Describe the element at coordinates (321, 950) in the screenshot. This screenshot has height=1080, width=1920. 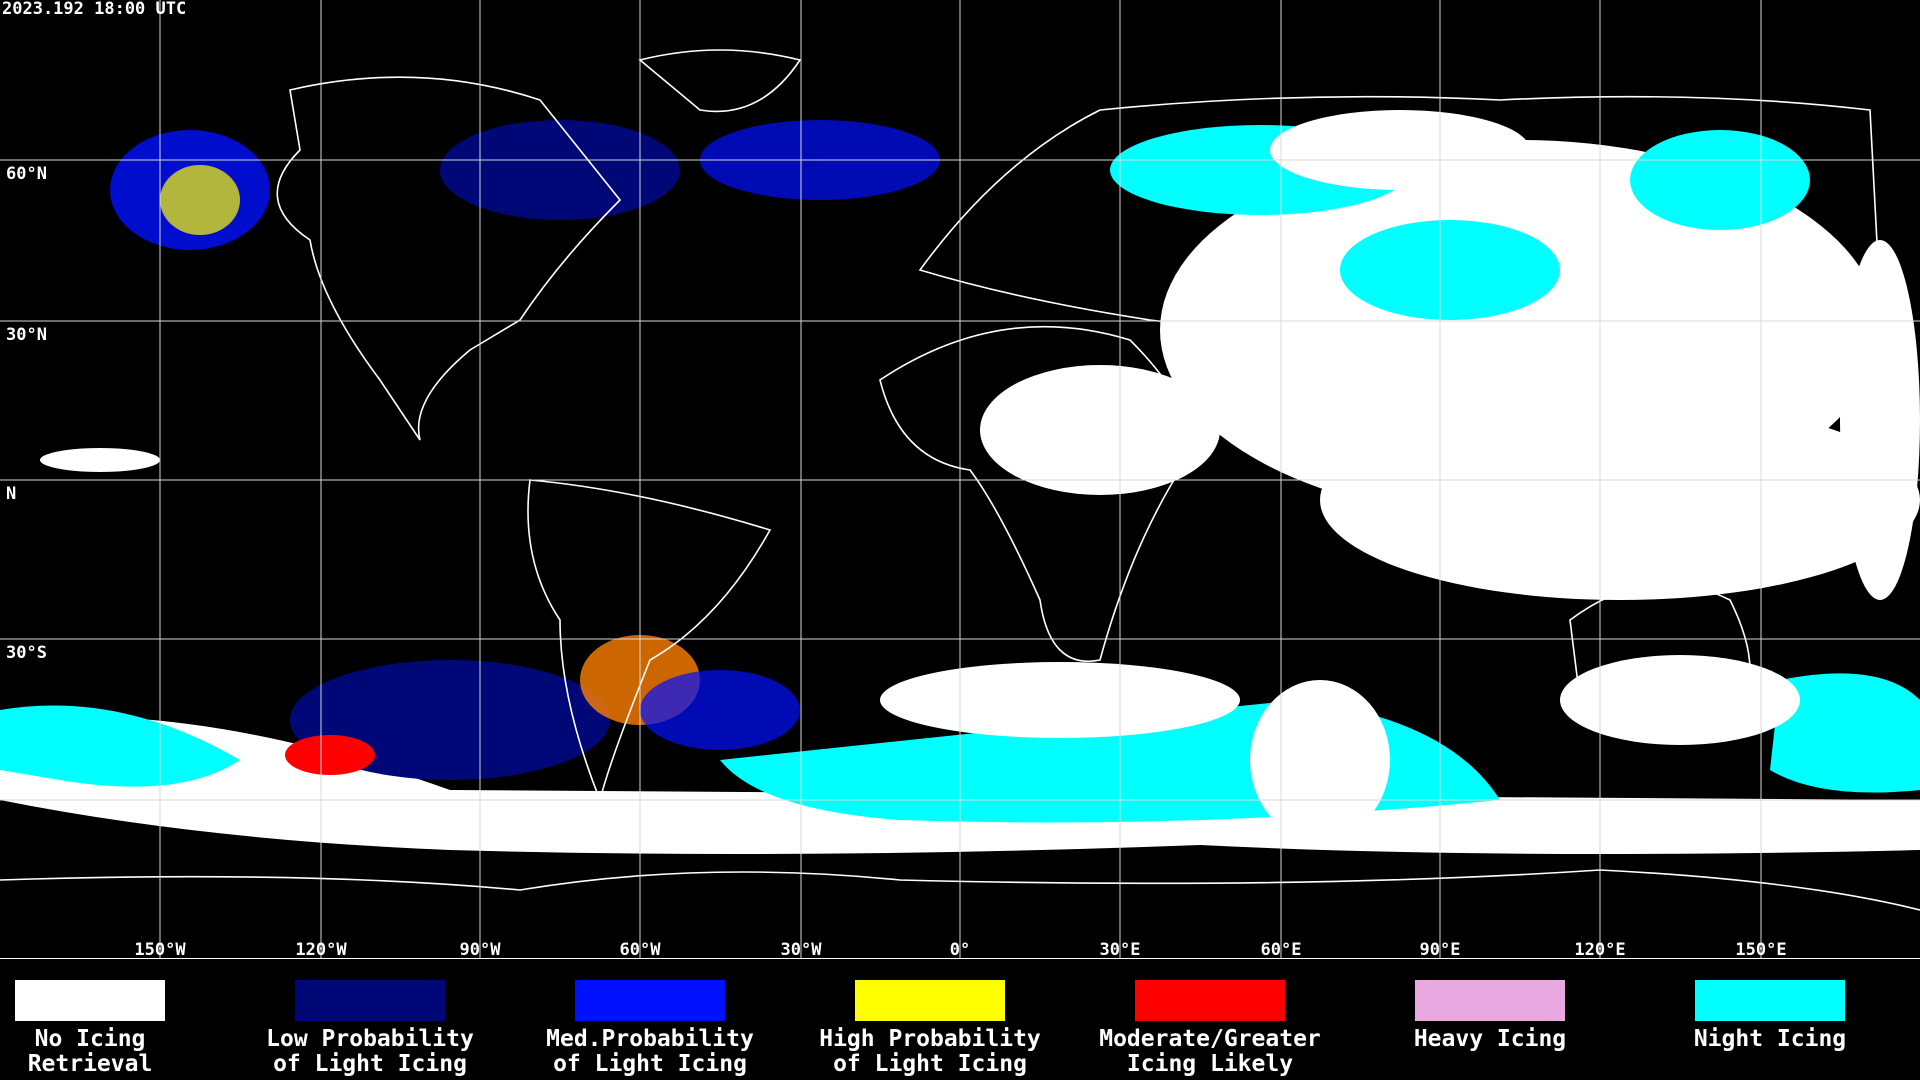
I see `lon-label: 120°W` at that location.